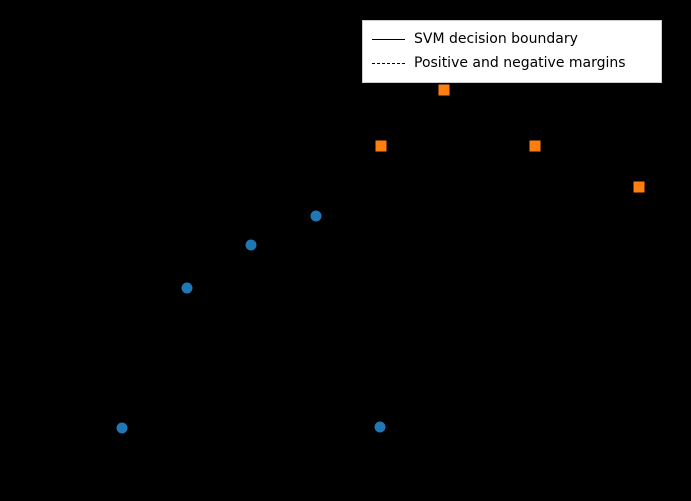 This screenshot has height=501, width=691. I want to click on legend-label-decision-boundary: SVM decision boundary, so click(496, 39).